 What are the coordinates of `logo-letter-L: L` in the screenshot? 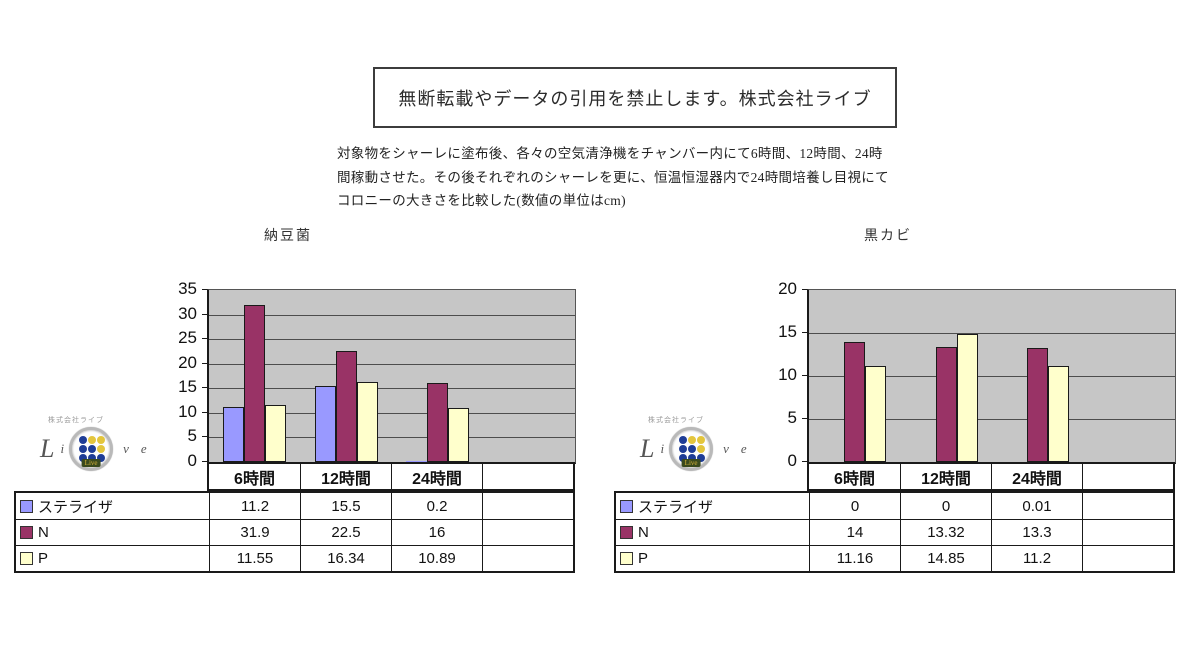 It's located at (647, 448).